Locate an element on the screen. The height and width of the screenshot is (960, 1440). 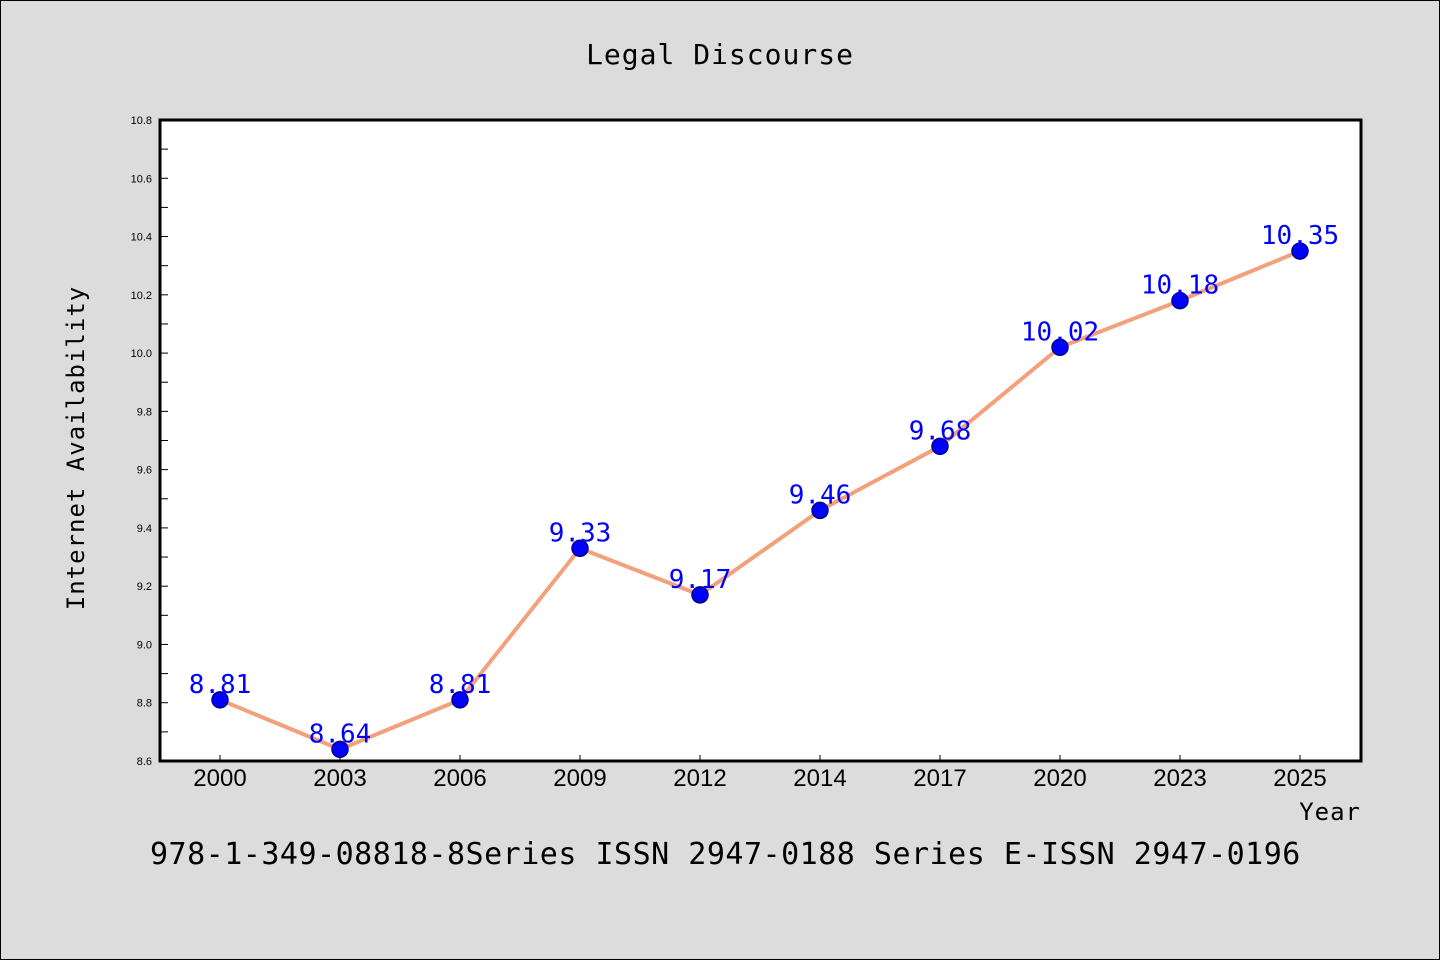
x-axis-label: Year is located at coordinates (1330, 812).